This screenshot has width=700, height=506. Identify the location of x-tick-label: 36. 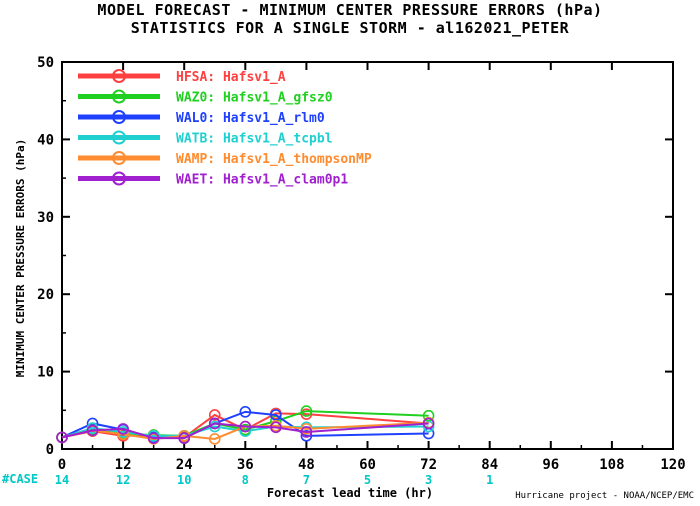
(245, 465).